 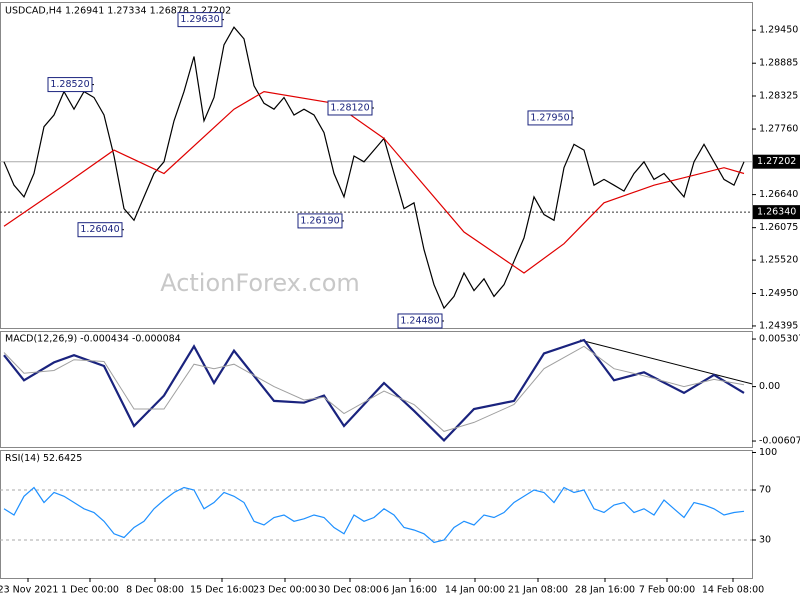 What do you see at coordinates (667, 590) in the screenshot?
I see `x-tick-label: 7 Feb 00:00` at bounding box center [667, 590].